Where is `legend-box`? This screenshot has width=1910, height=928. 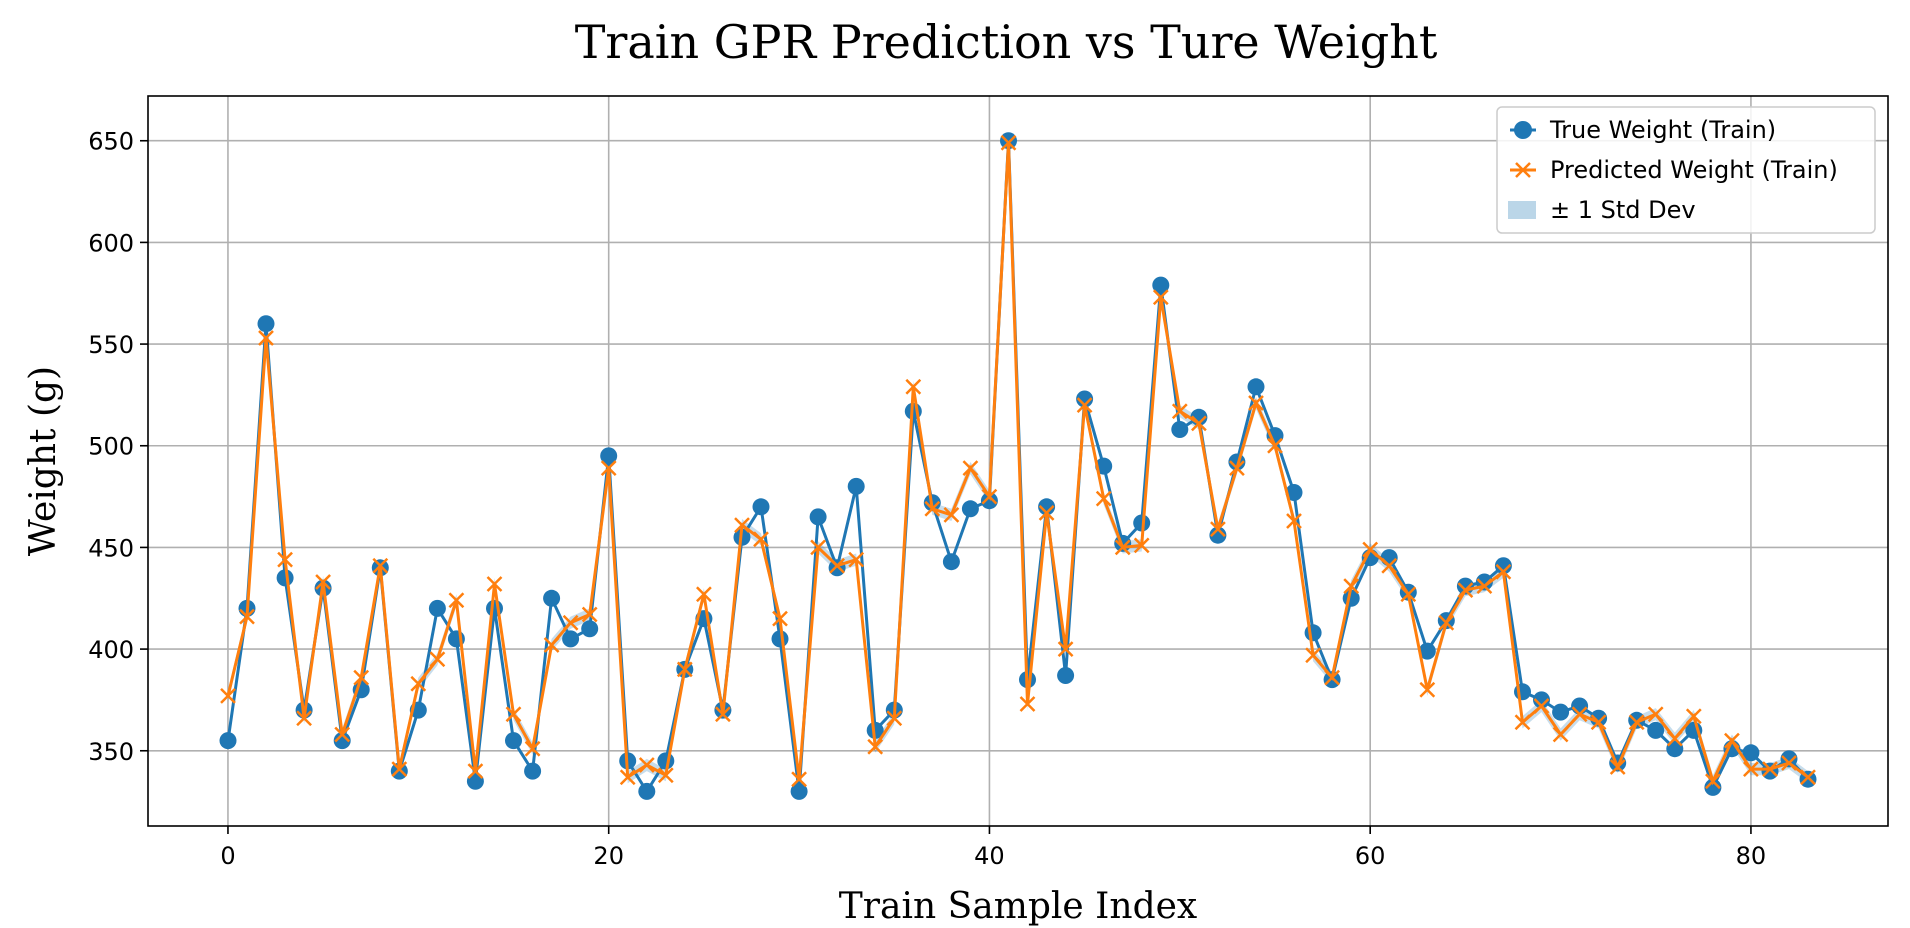
legend-box is located at coordinates (1686, 170).